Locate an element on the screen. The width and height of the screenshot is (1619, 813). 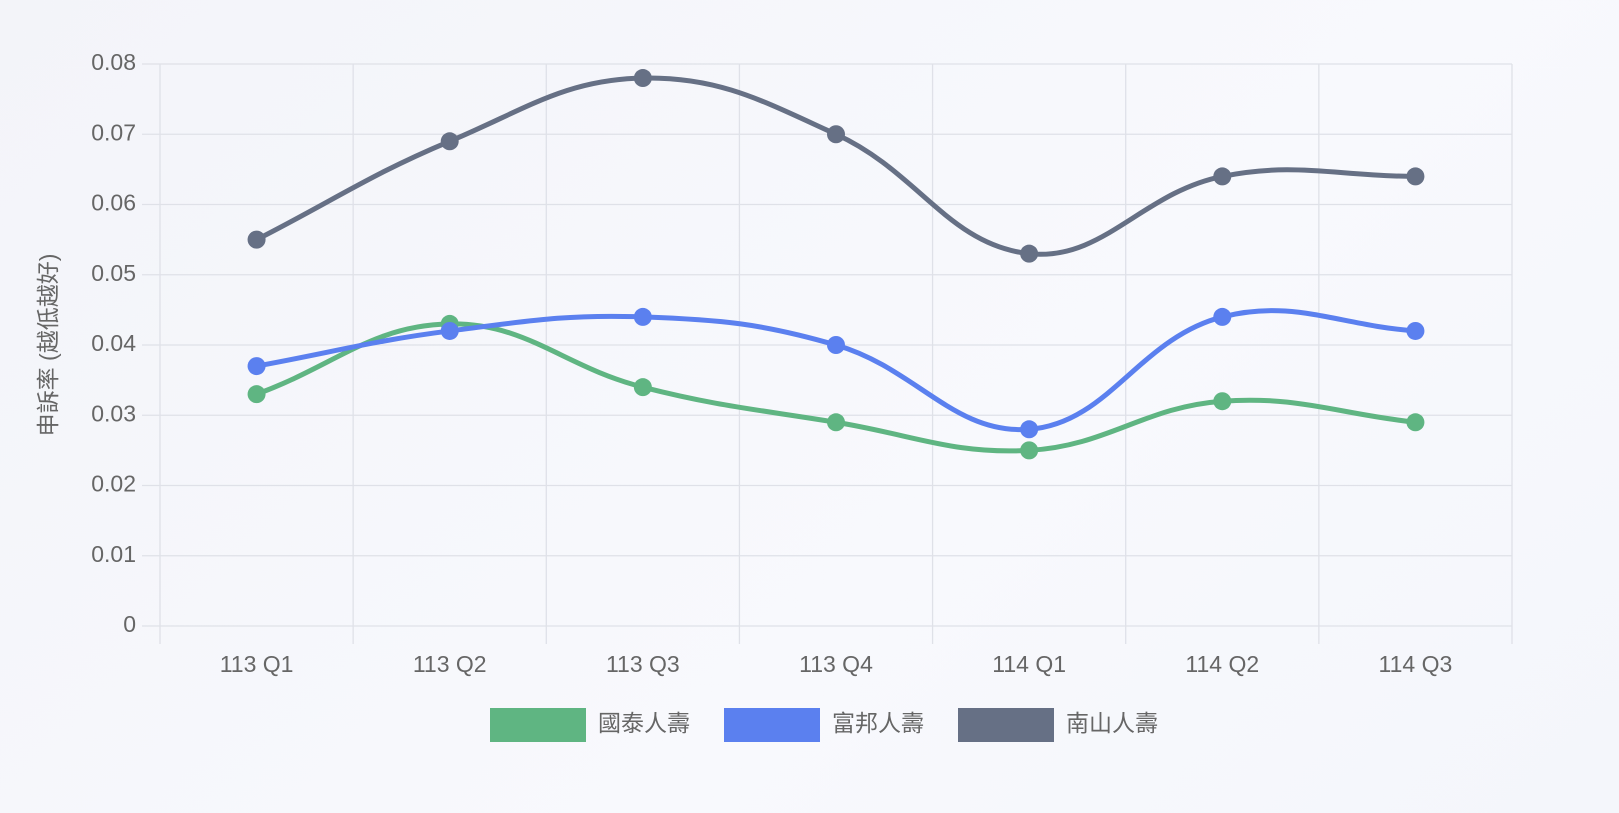
y-tick-label: 0.04 is located at coordinates (113, 343).